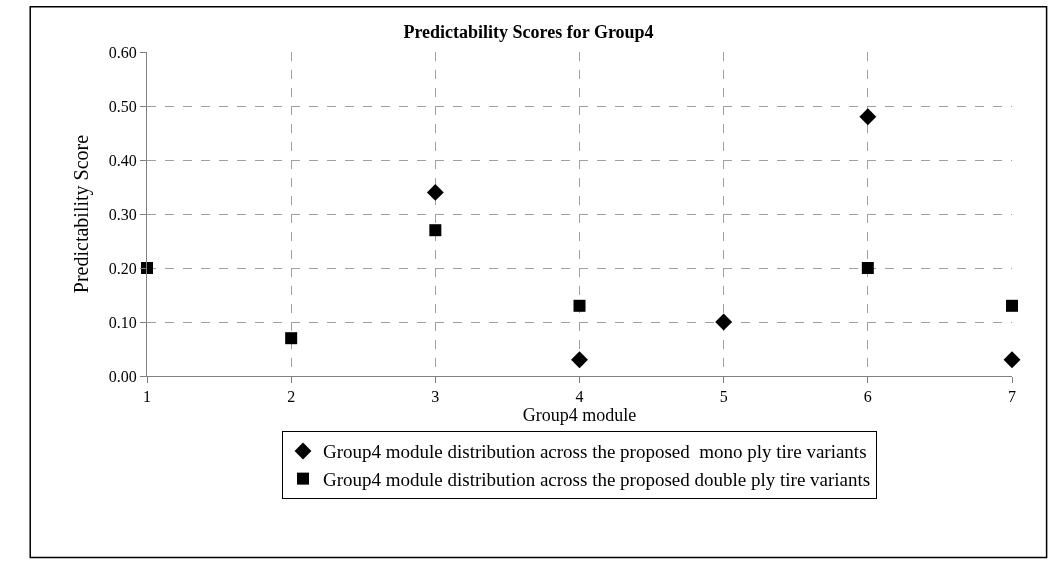  What do you see at coordinates (122, 52) in the screenshot?
I see `y-tick-label: 0.60` at bounding box center [122, 52].